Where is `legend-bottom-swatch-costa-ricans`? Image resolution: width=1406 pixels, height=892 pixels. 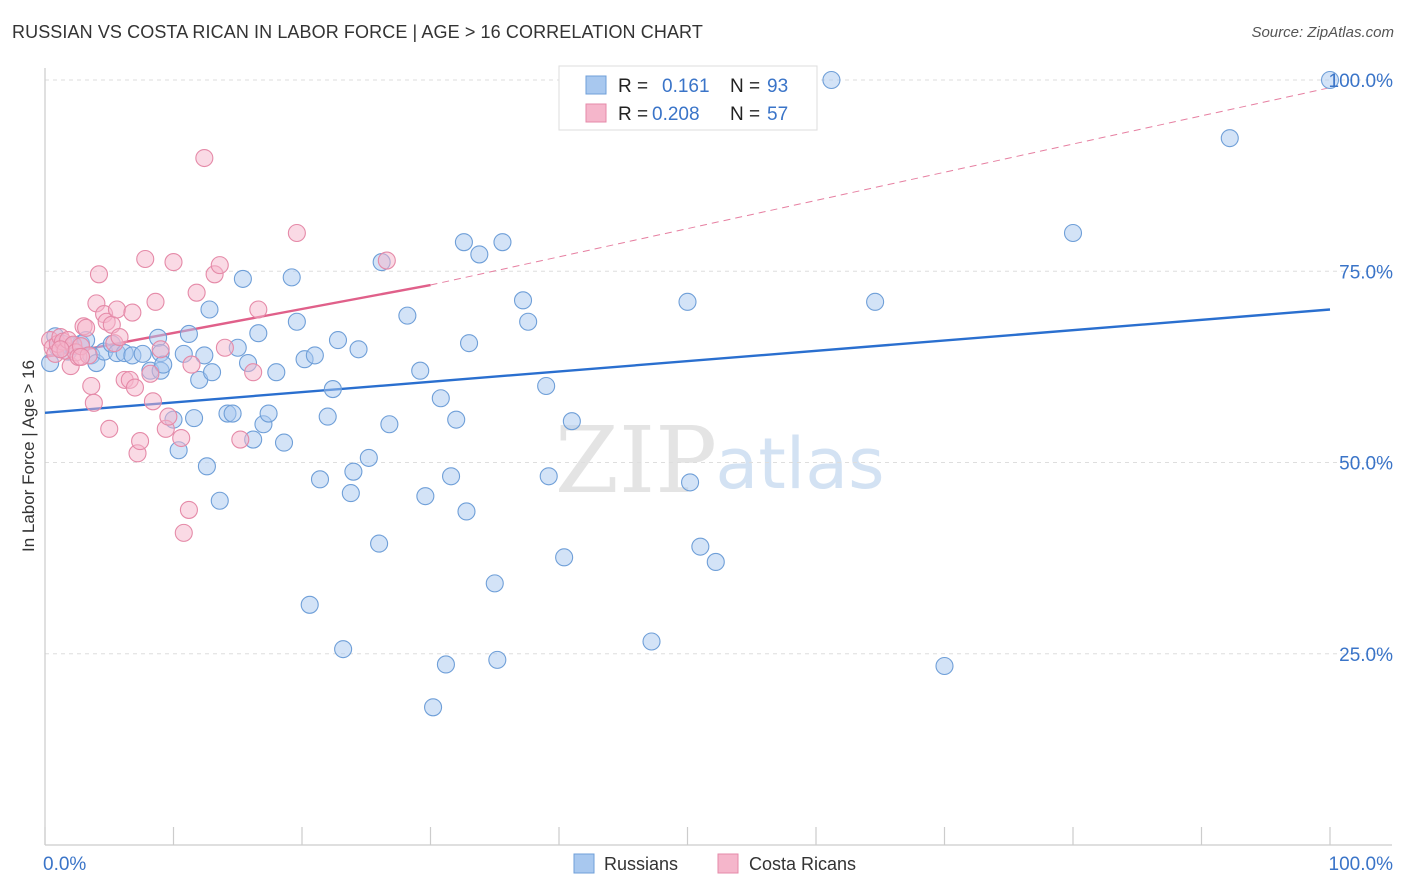
legend-bottom-swatch-costa-ricans is located at coordinates (728, 863).